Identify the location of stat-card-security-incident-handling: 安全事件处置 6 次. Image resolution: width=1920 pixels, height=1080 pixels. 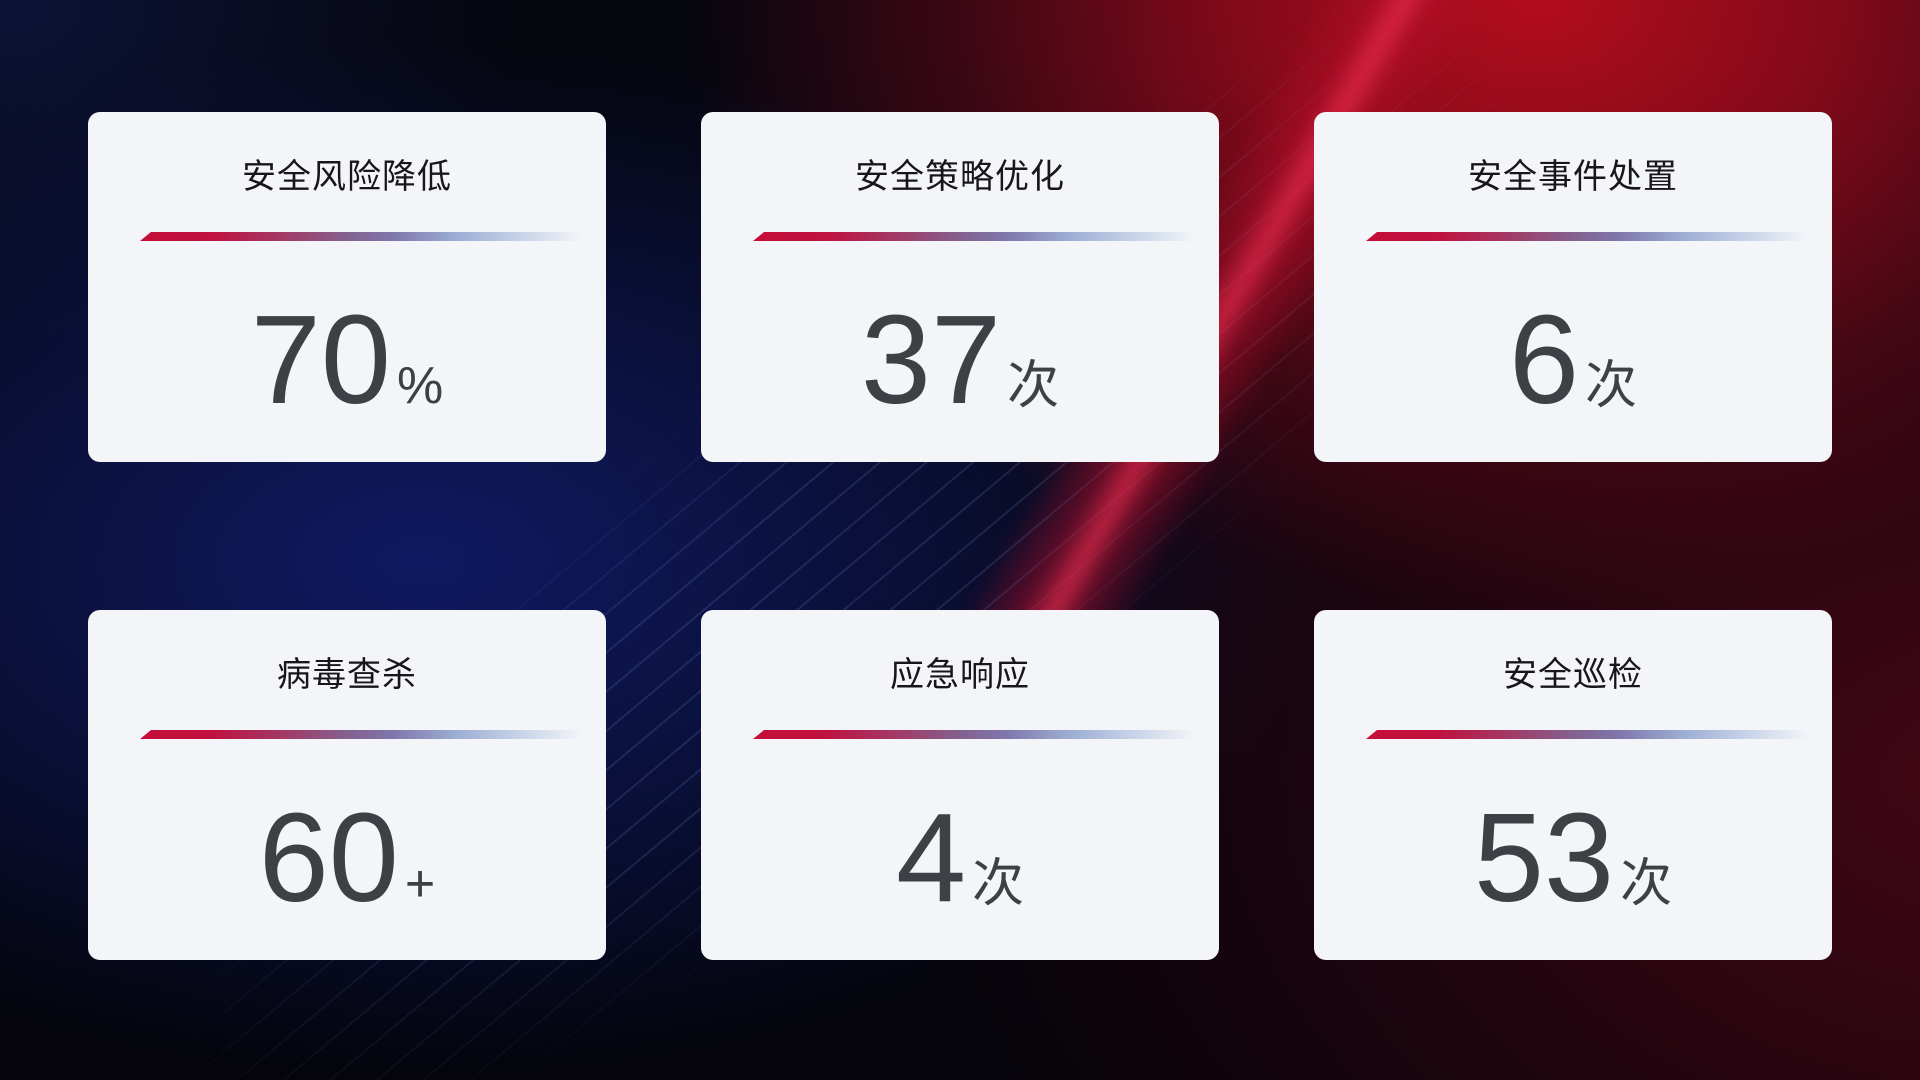
(1573, 287).